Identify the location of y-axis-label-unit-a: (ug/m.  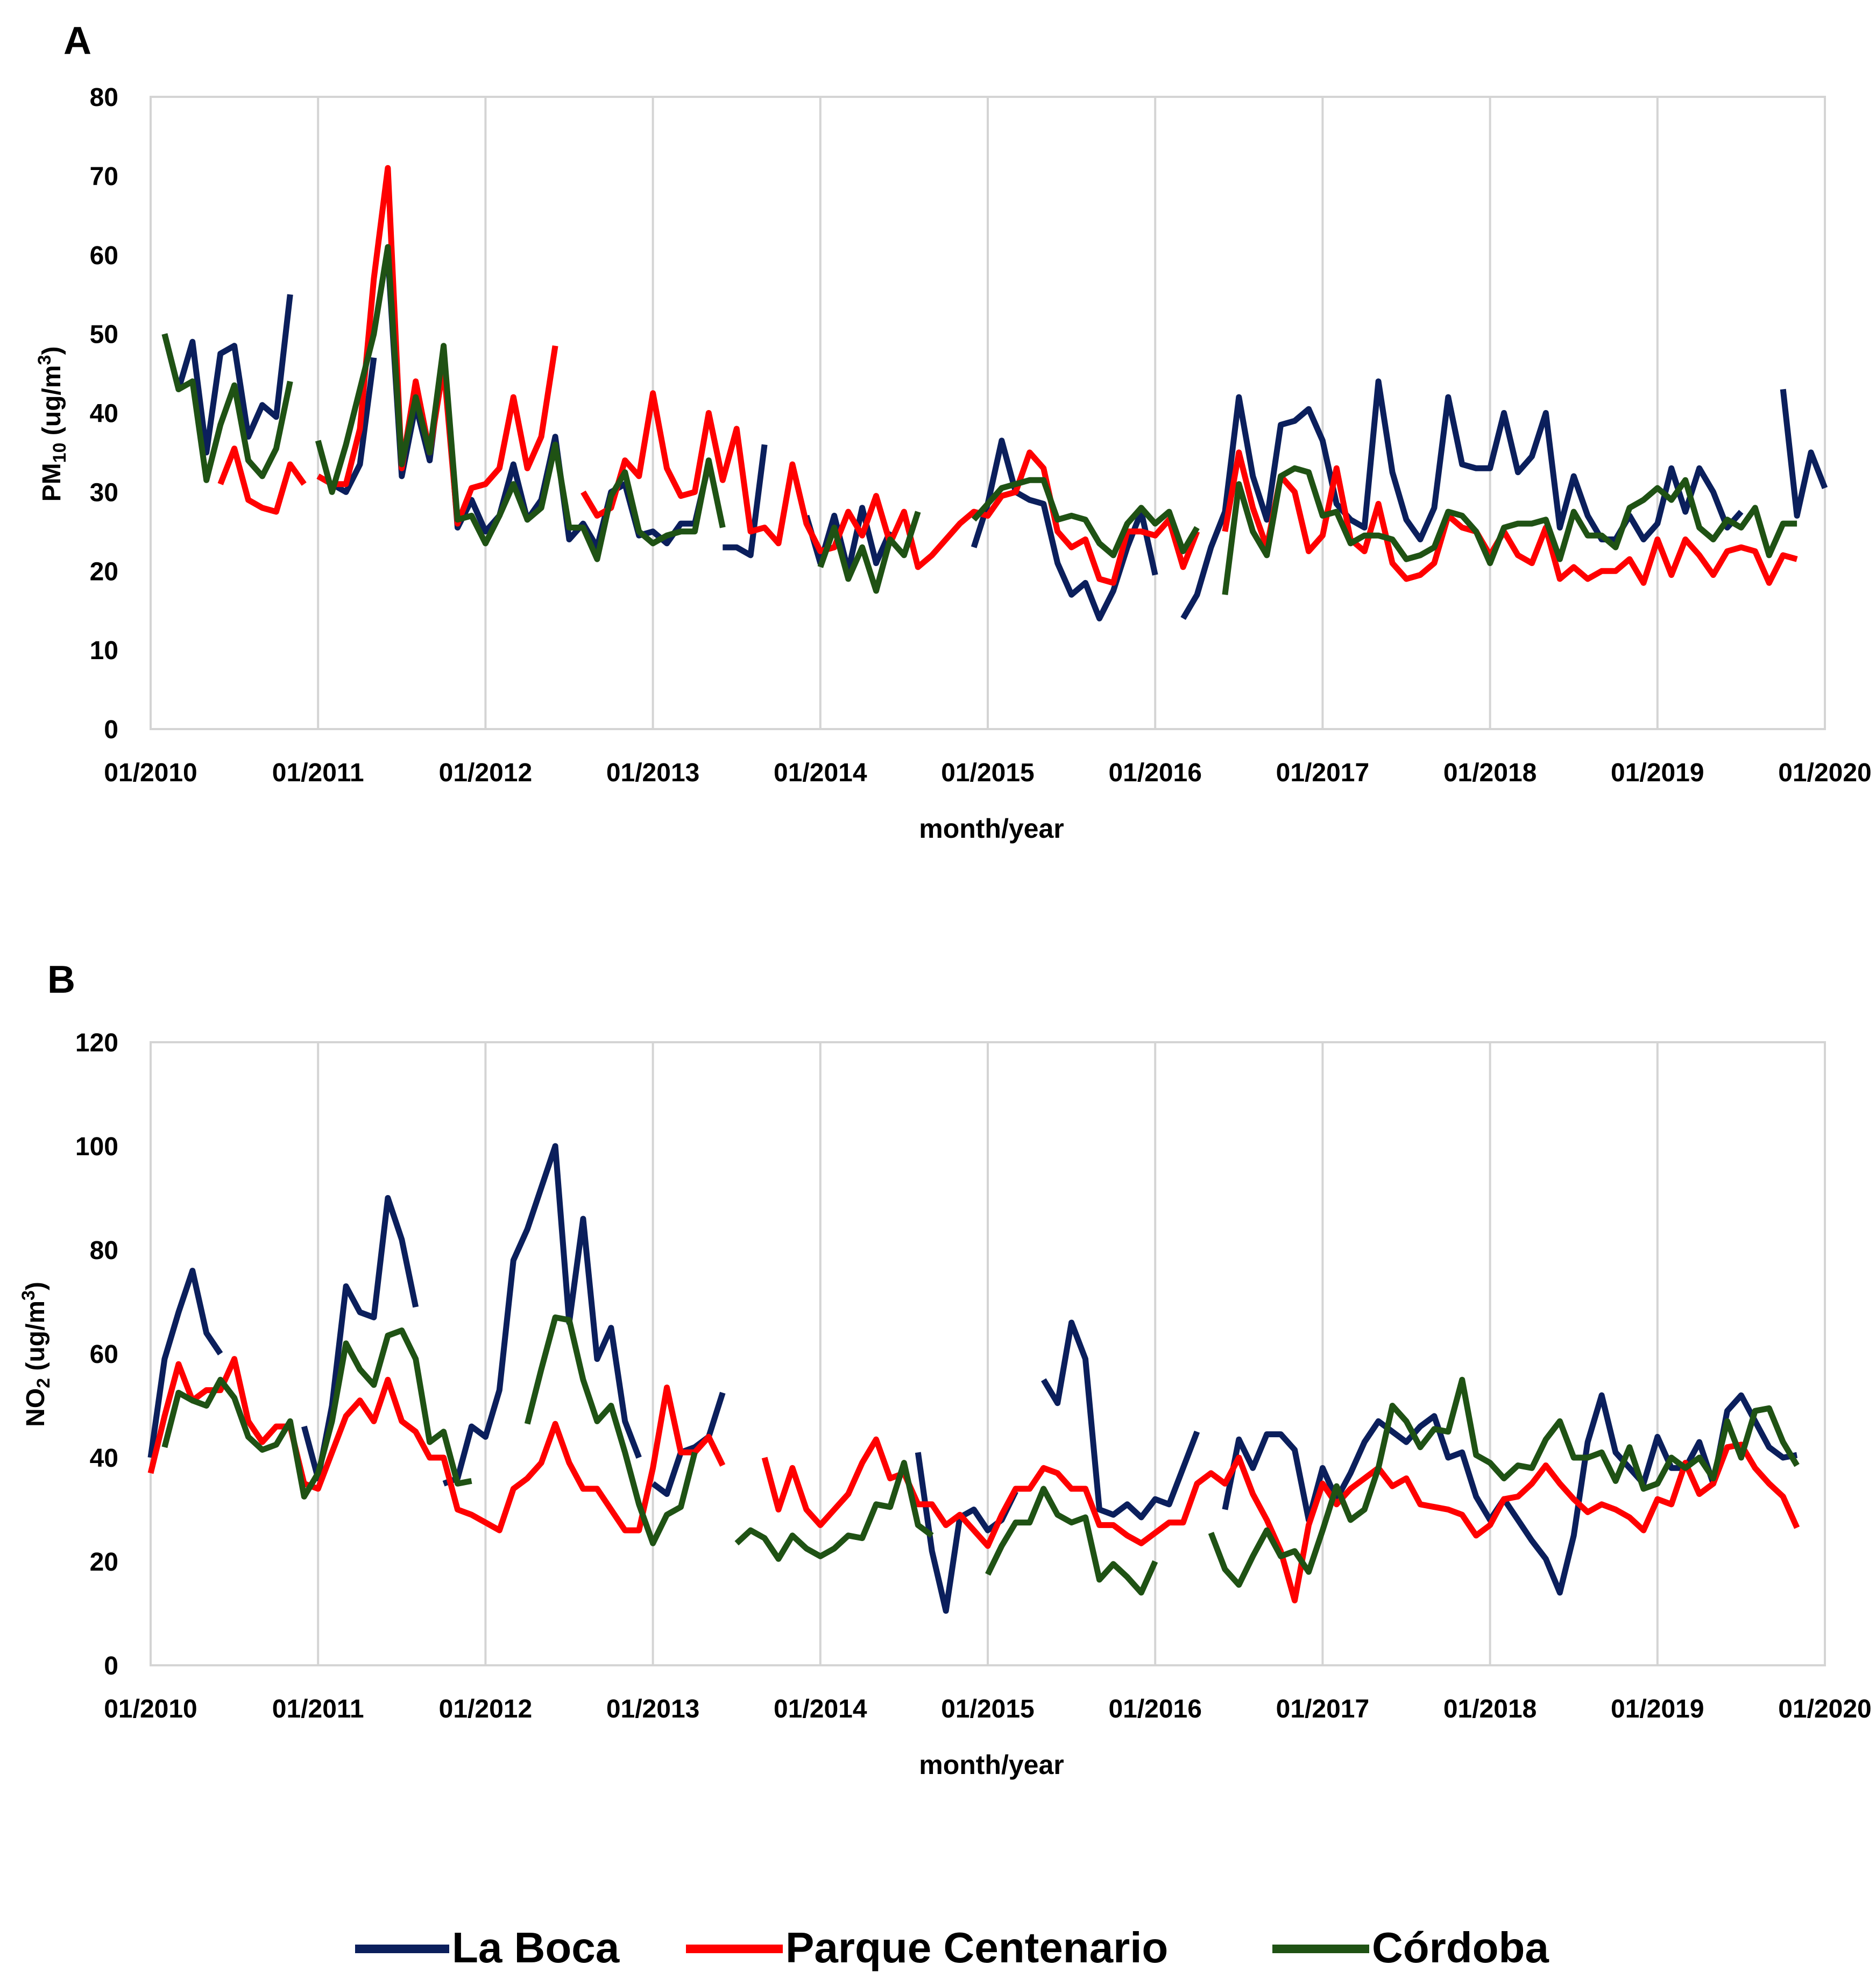
(52, 404).